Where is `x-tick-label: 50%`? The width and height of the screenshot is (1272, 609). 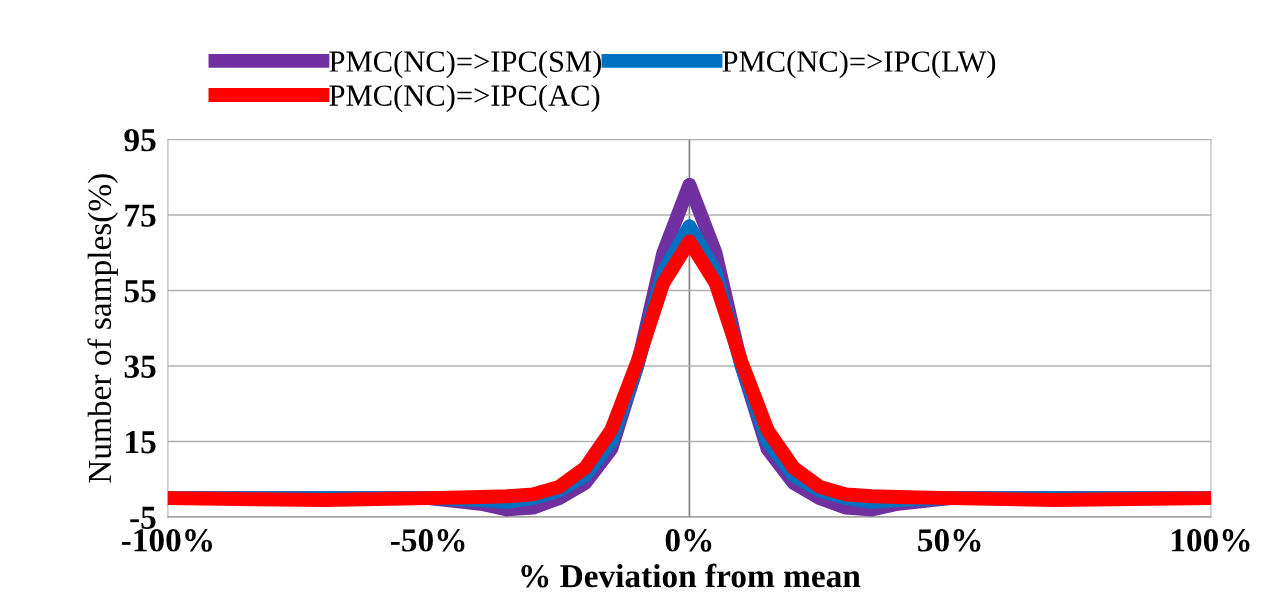 x-tick-label: 50% is located at coordinates (949, 540).